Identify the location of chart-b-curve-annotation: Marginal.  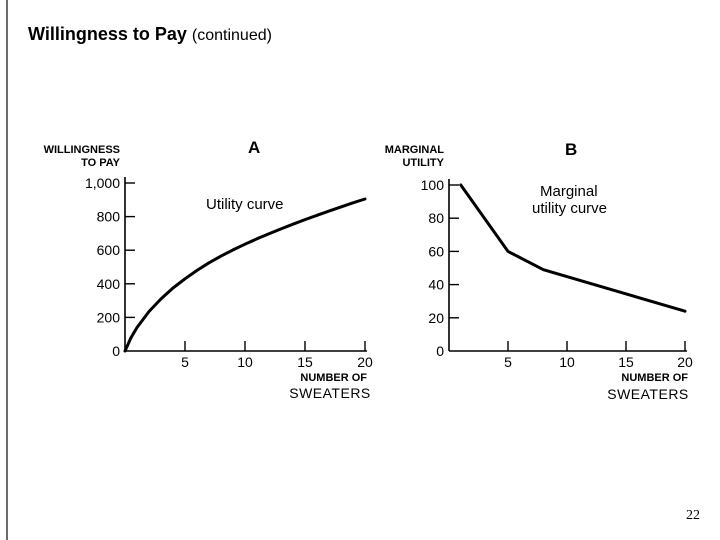
(569, 191).